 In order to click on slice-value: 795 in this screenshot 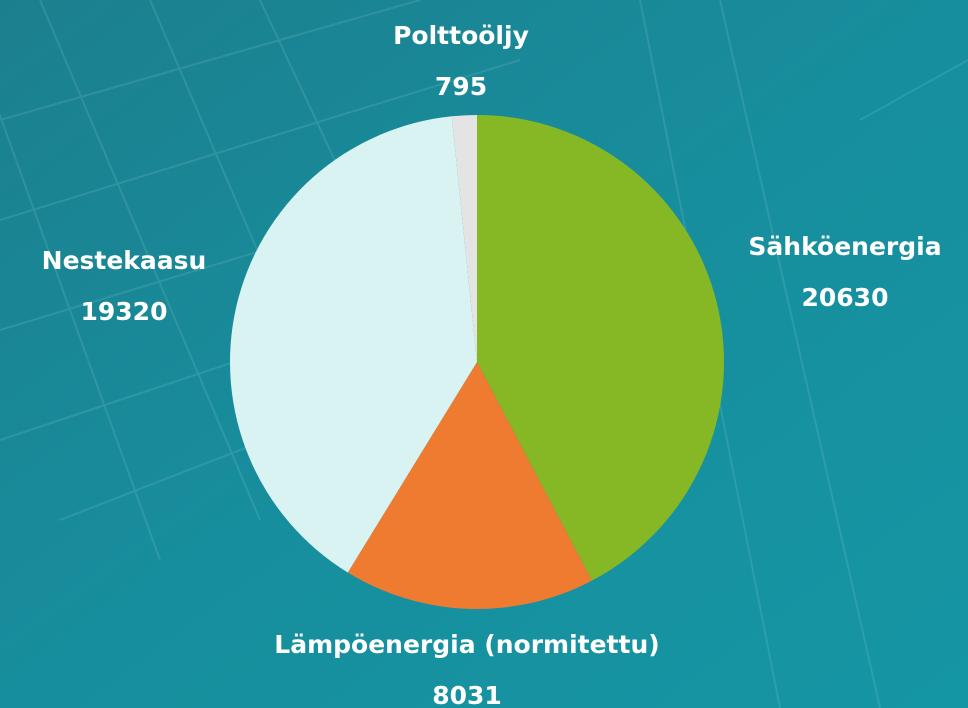, I will do `click(461, 86)`.